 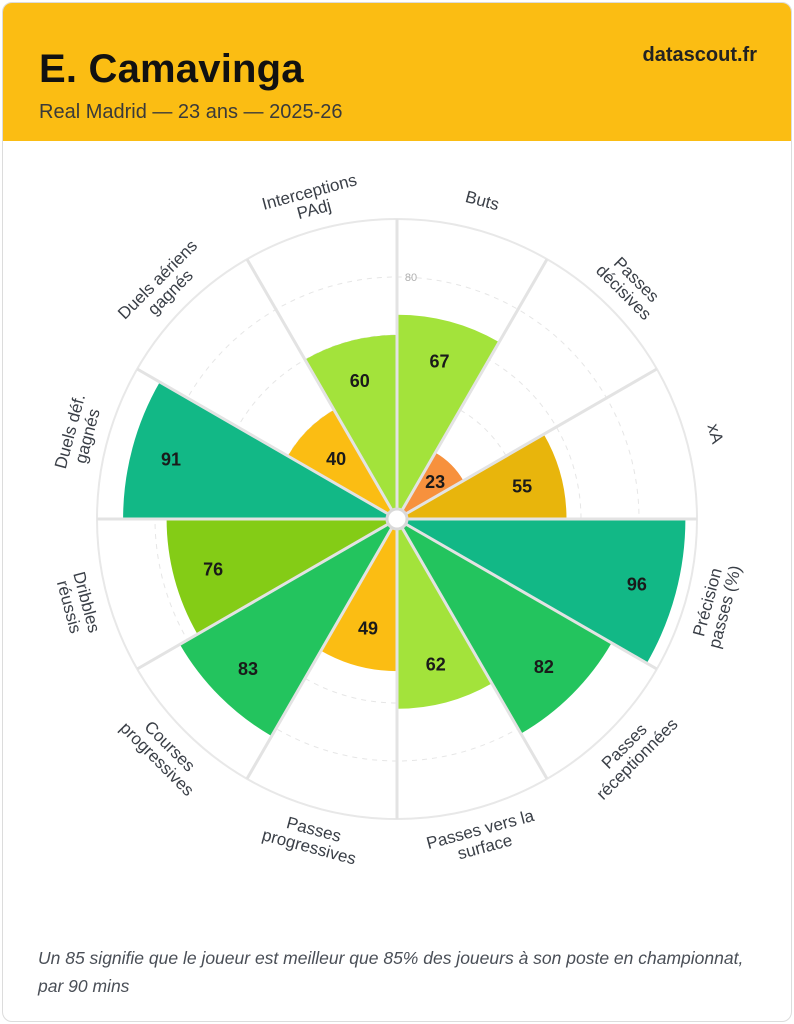 What do you see at coordinates (248, 669) in the screenshot?
I see `radar-value-label: 83` at bounding box center [248, 669].